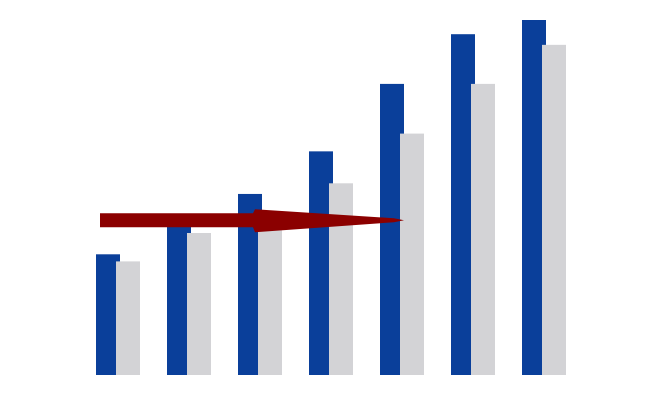 The width and height of the screenshot is (660, 403). I want to click on arrow-annotation, so click(252, 221).